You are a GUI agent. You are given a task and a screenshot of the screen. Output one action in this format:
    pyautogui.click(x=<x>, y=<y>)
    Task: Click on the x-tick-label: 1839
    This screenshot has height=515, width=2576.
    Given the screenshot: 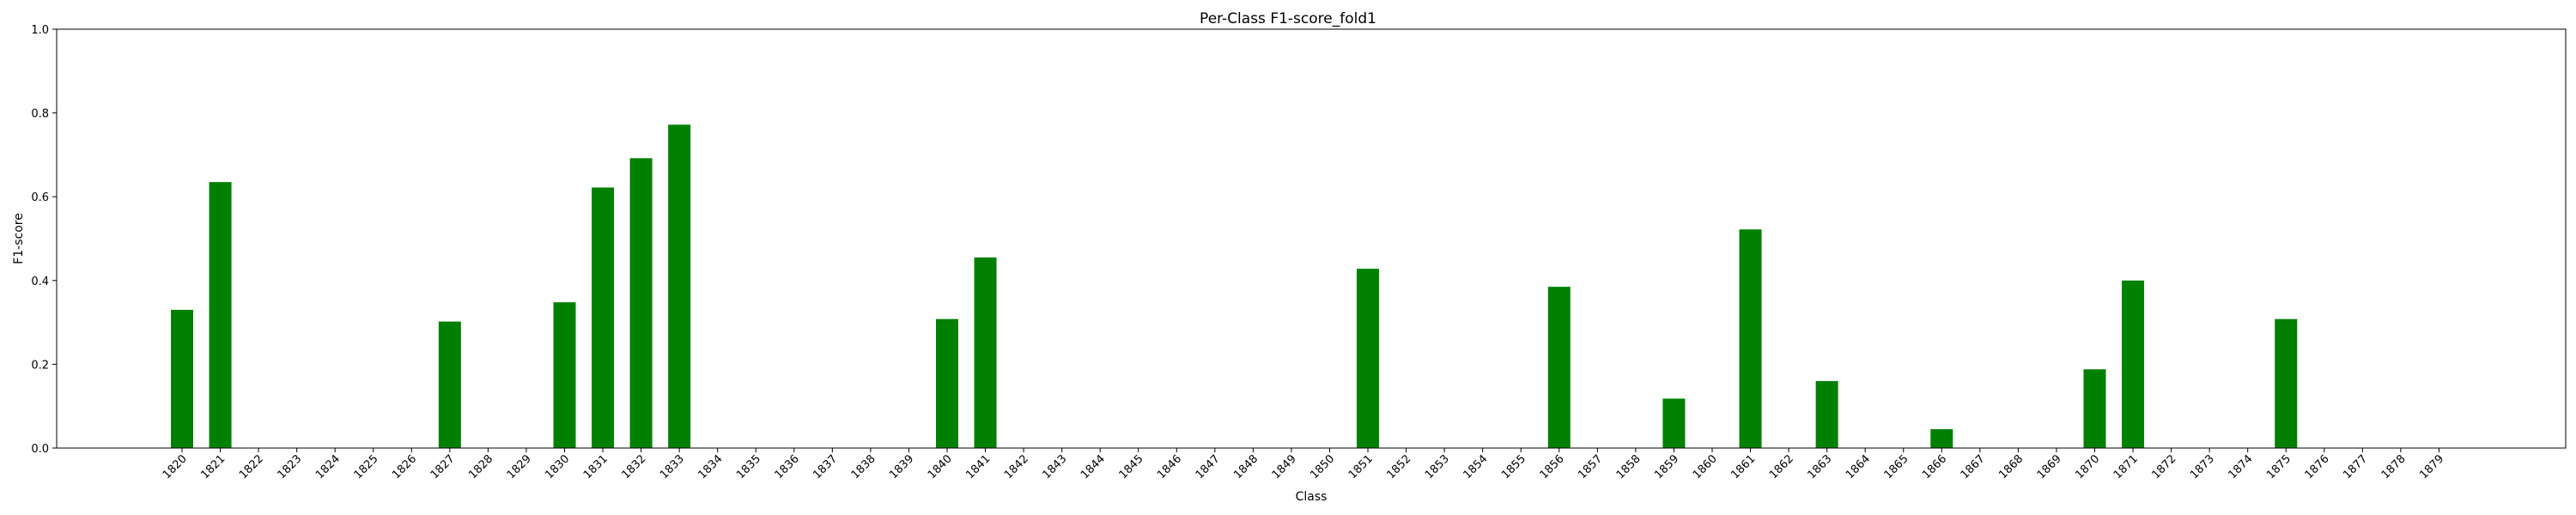 What is the action you would take?
    pyautogui.click(x=902, y=467)
    